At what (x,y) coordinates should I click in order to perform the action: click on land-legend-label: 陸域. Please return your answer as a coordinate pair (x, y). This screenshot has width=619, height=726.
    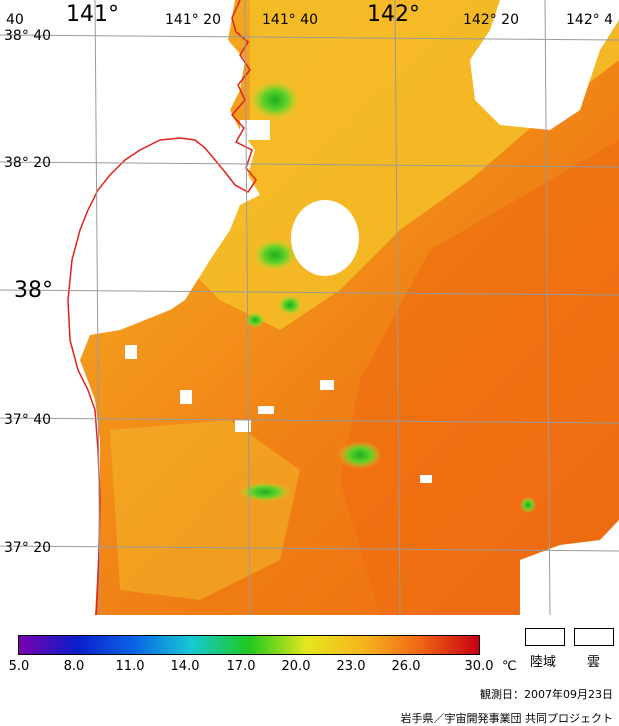
    Looking at the image, I should click on (543, 662).